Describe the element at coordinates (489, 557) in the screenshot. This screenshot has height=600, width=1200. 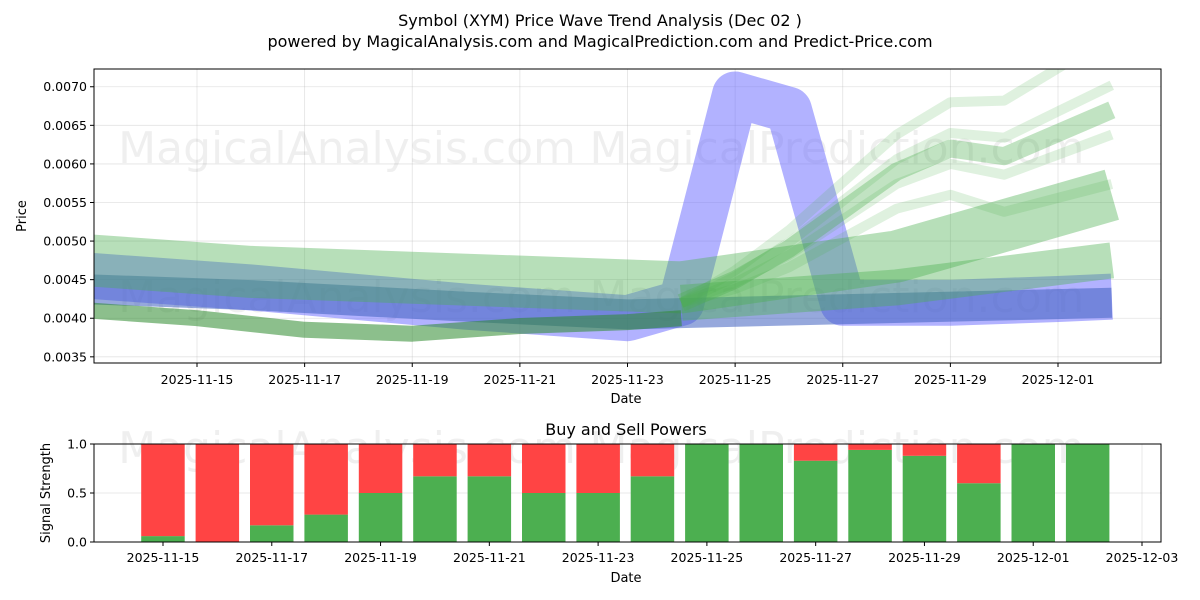
I see `signal-x-tick-label: 2025-11-21` at that location.